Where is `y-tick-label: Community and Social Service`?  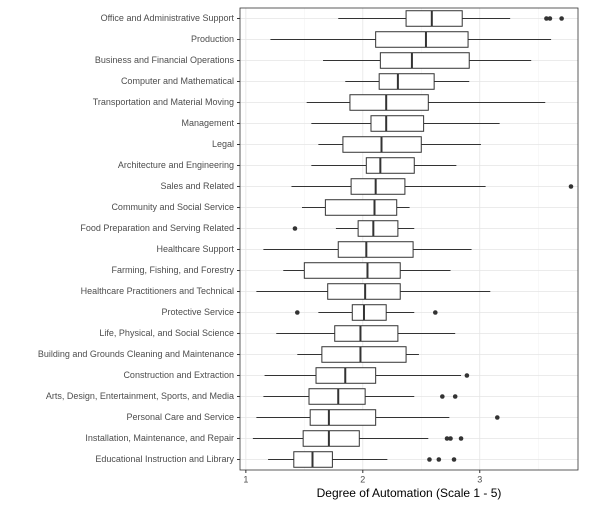 y-tick-label: Community and Social Service is located at coordinates (172, 207).